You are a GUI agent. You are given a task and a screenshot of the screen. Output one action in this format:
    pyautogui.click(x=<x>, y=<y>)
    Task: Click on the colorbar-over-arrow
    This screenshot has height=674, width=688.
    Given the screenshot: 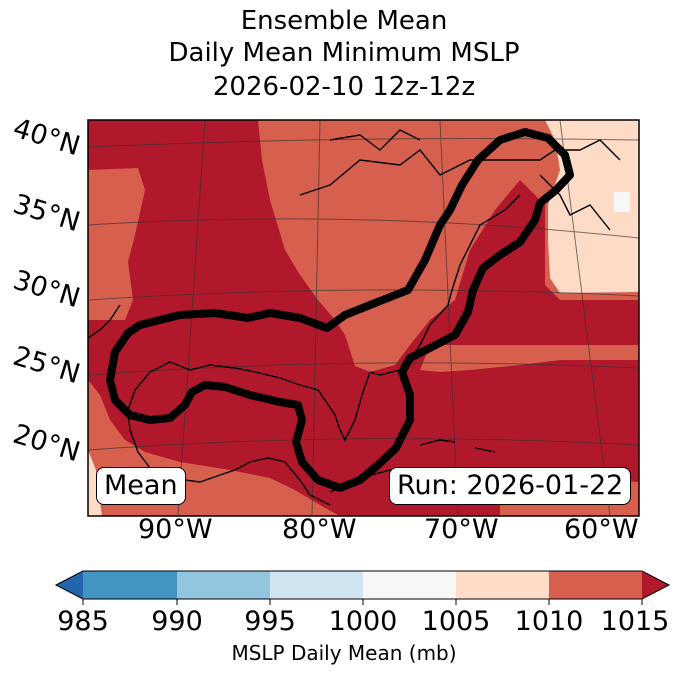 What is the action you would take?
    pyautogui.click(x=655, y=585)
    